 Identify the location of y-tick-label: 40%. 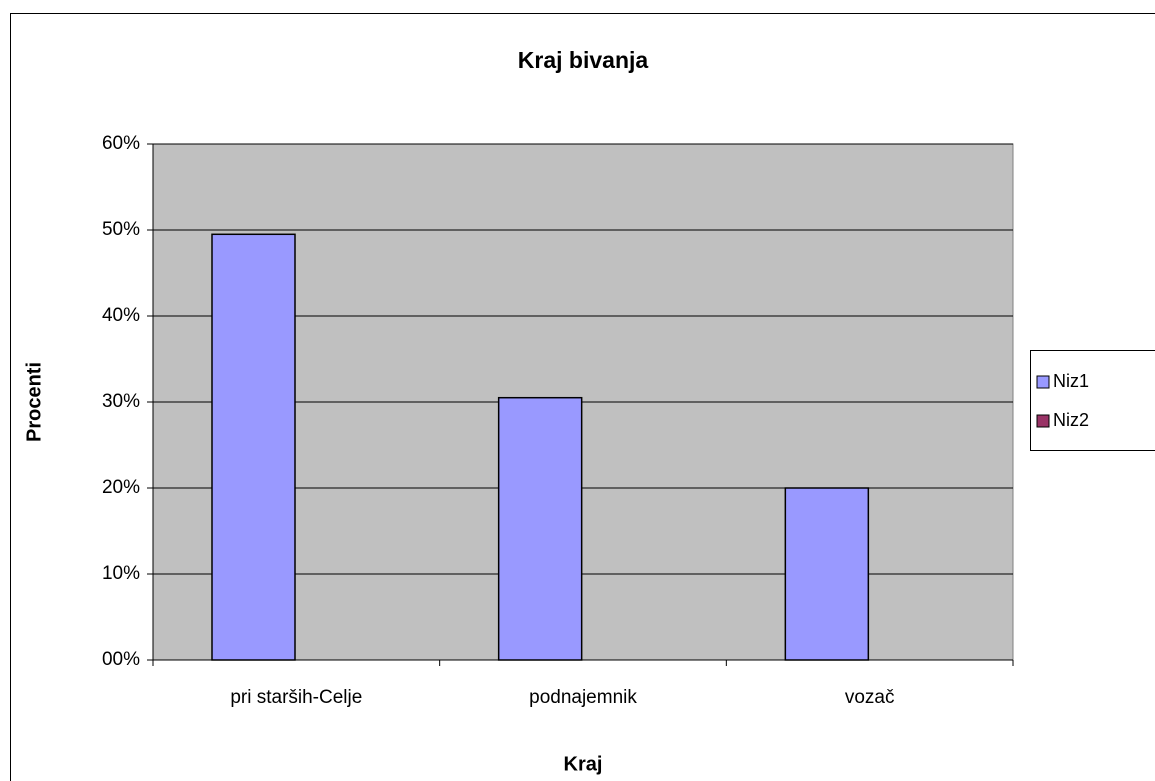
(121, 315).